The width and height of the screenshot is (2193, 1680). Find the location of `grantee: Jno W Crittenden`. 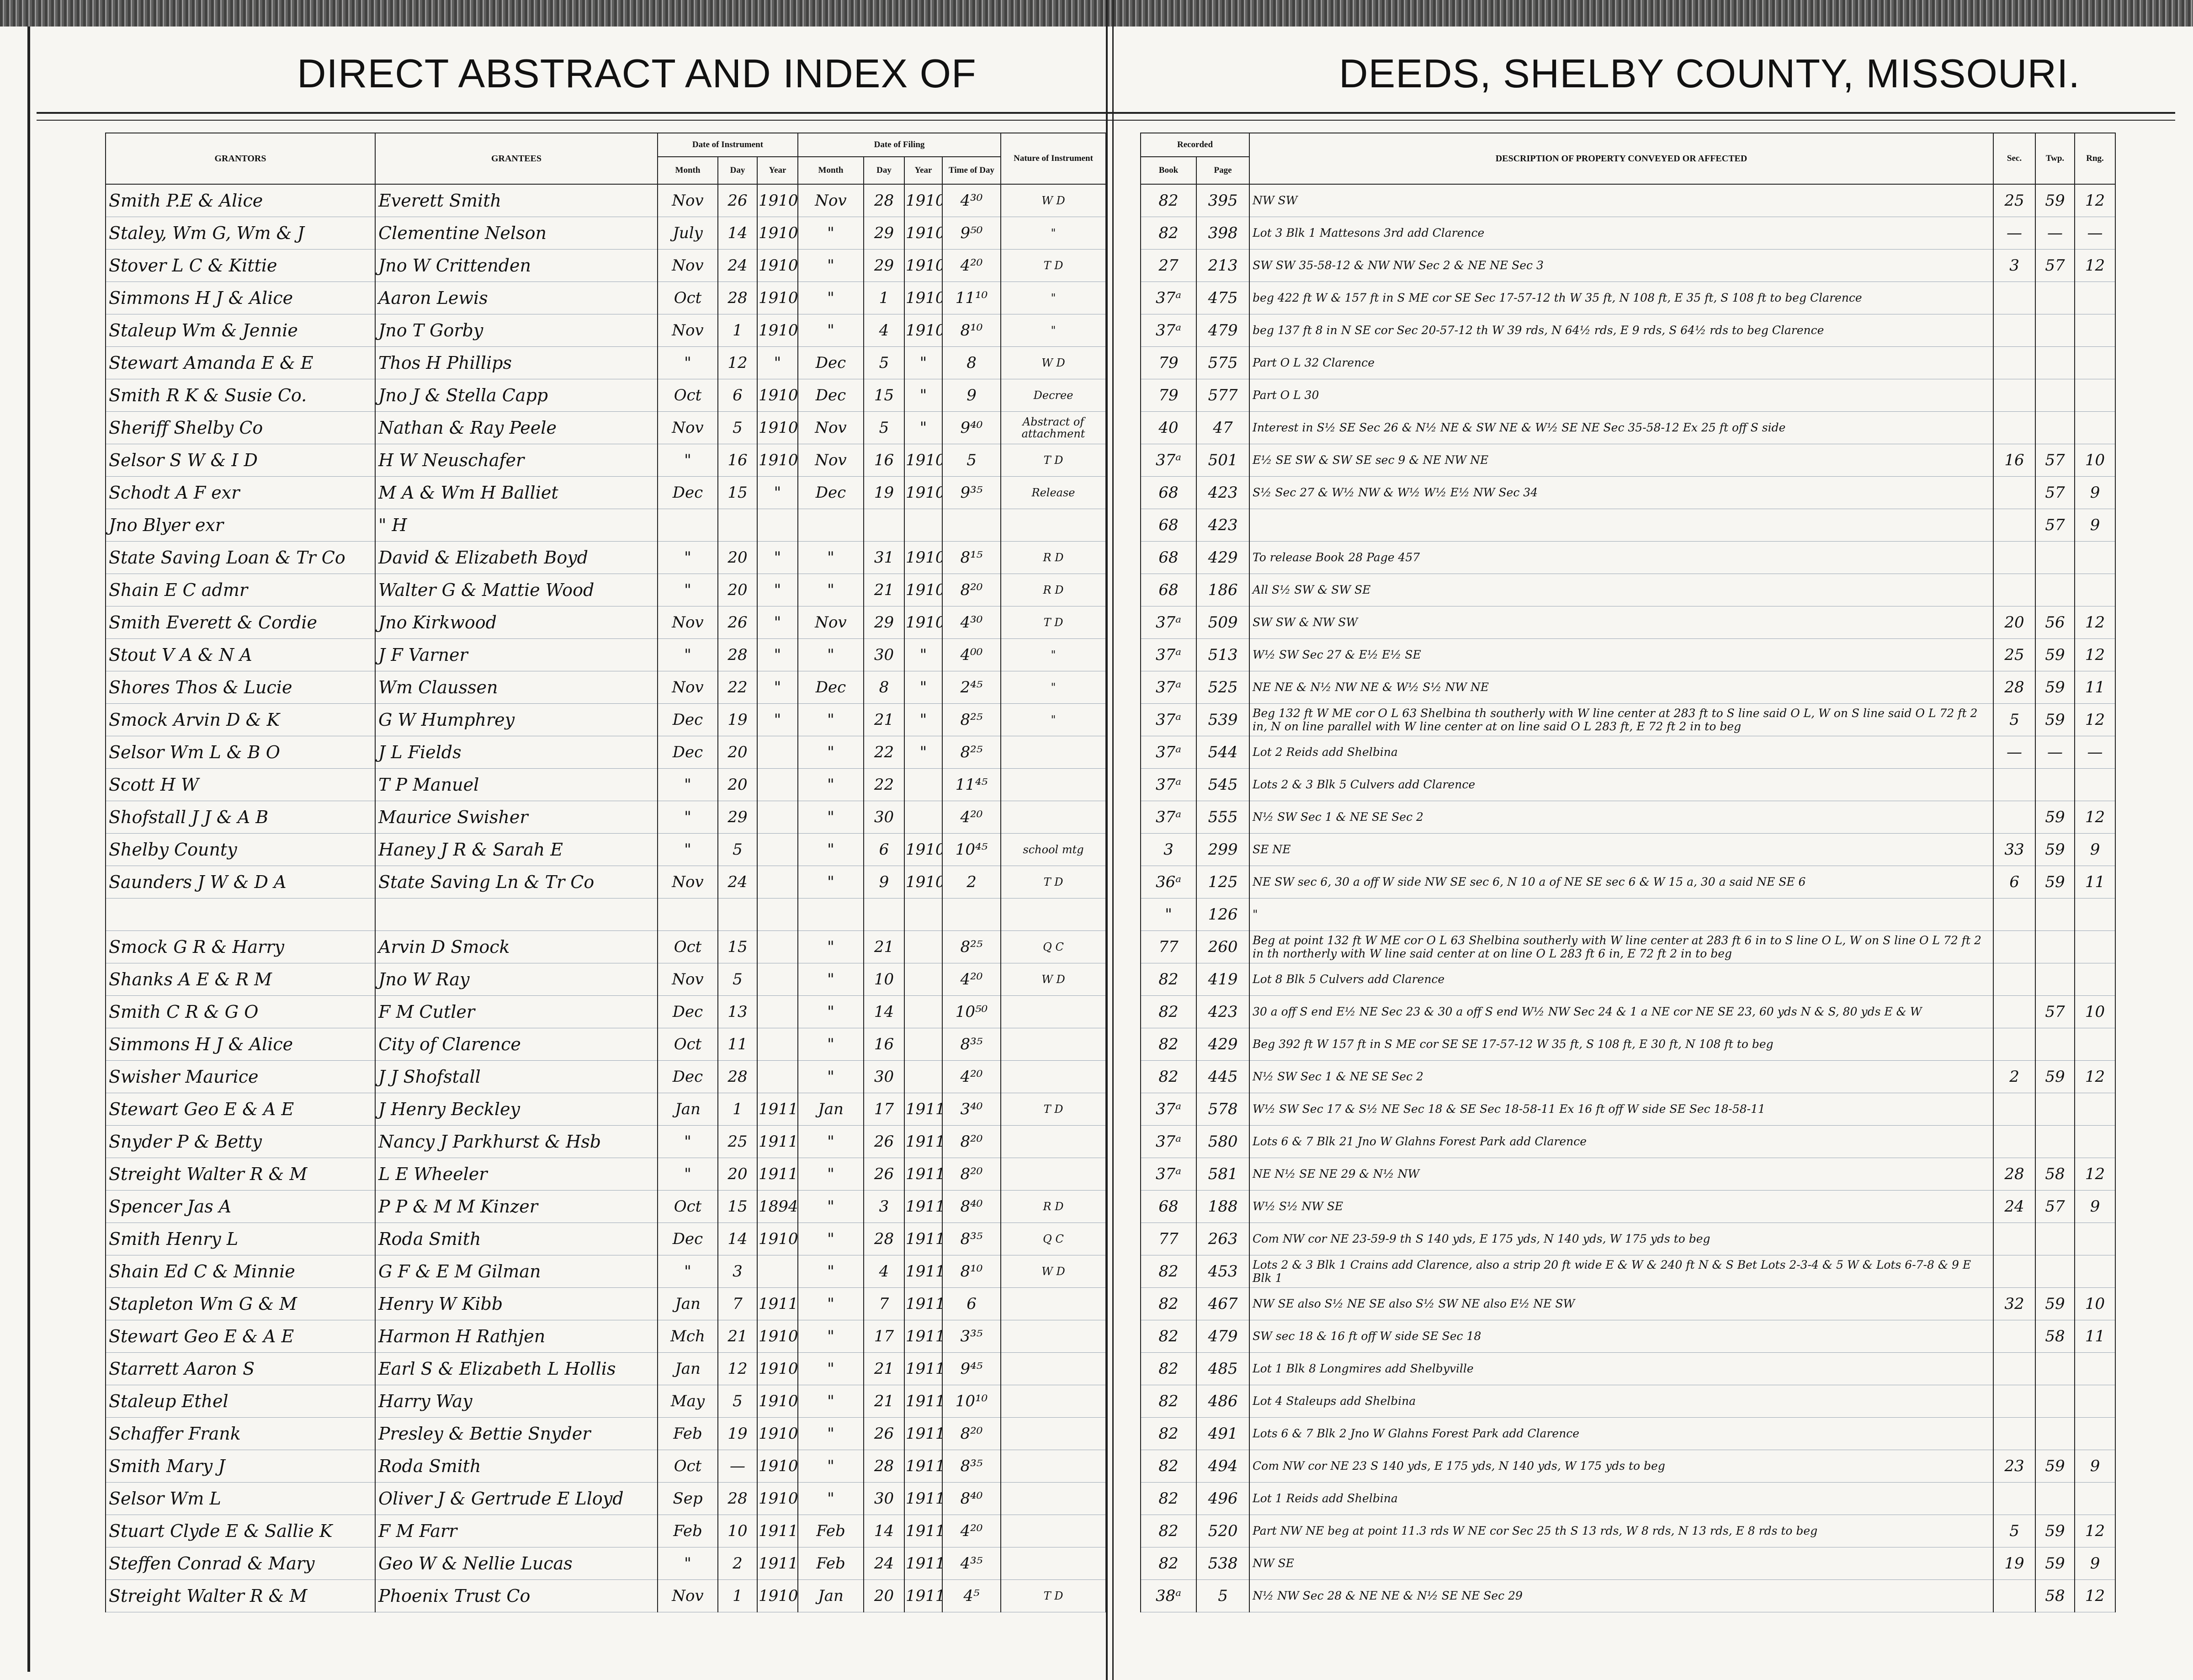

grantee: Jno W Crittenden is located at coordinates (517, 266).